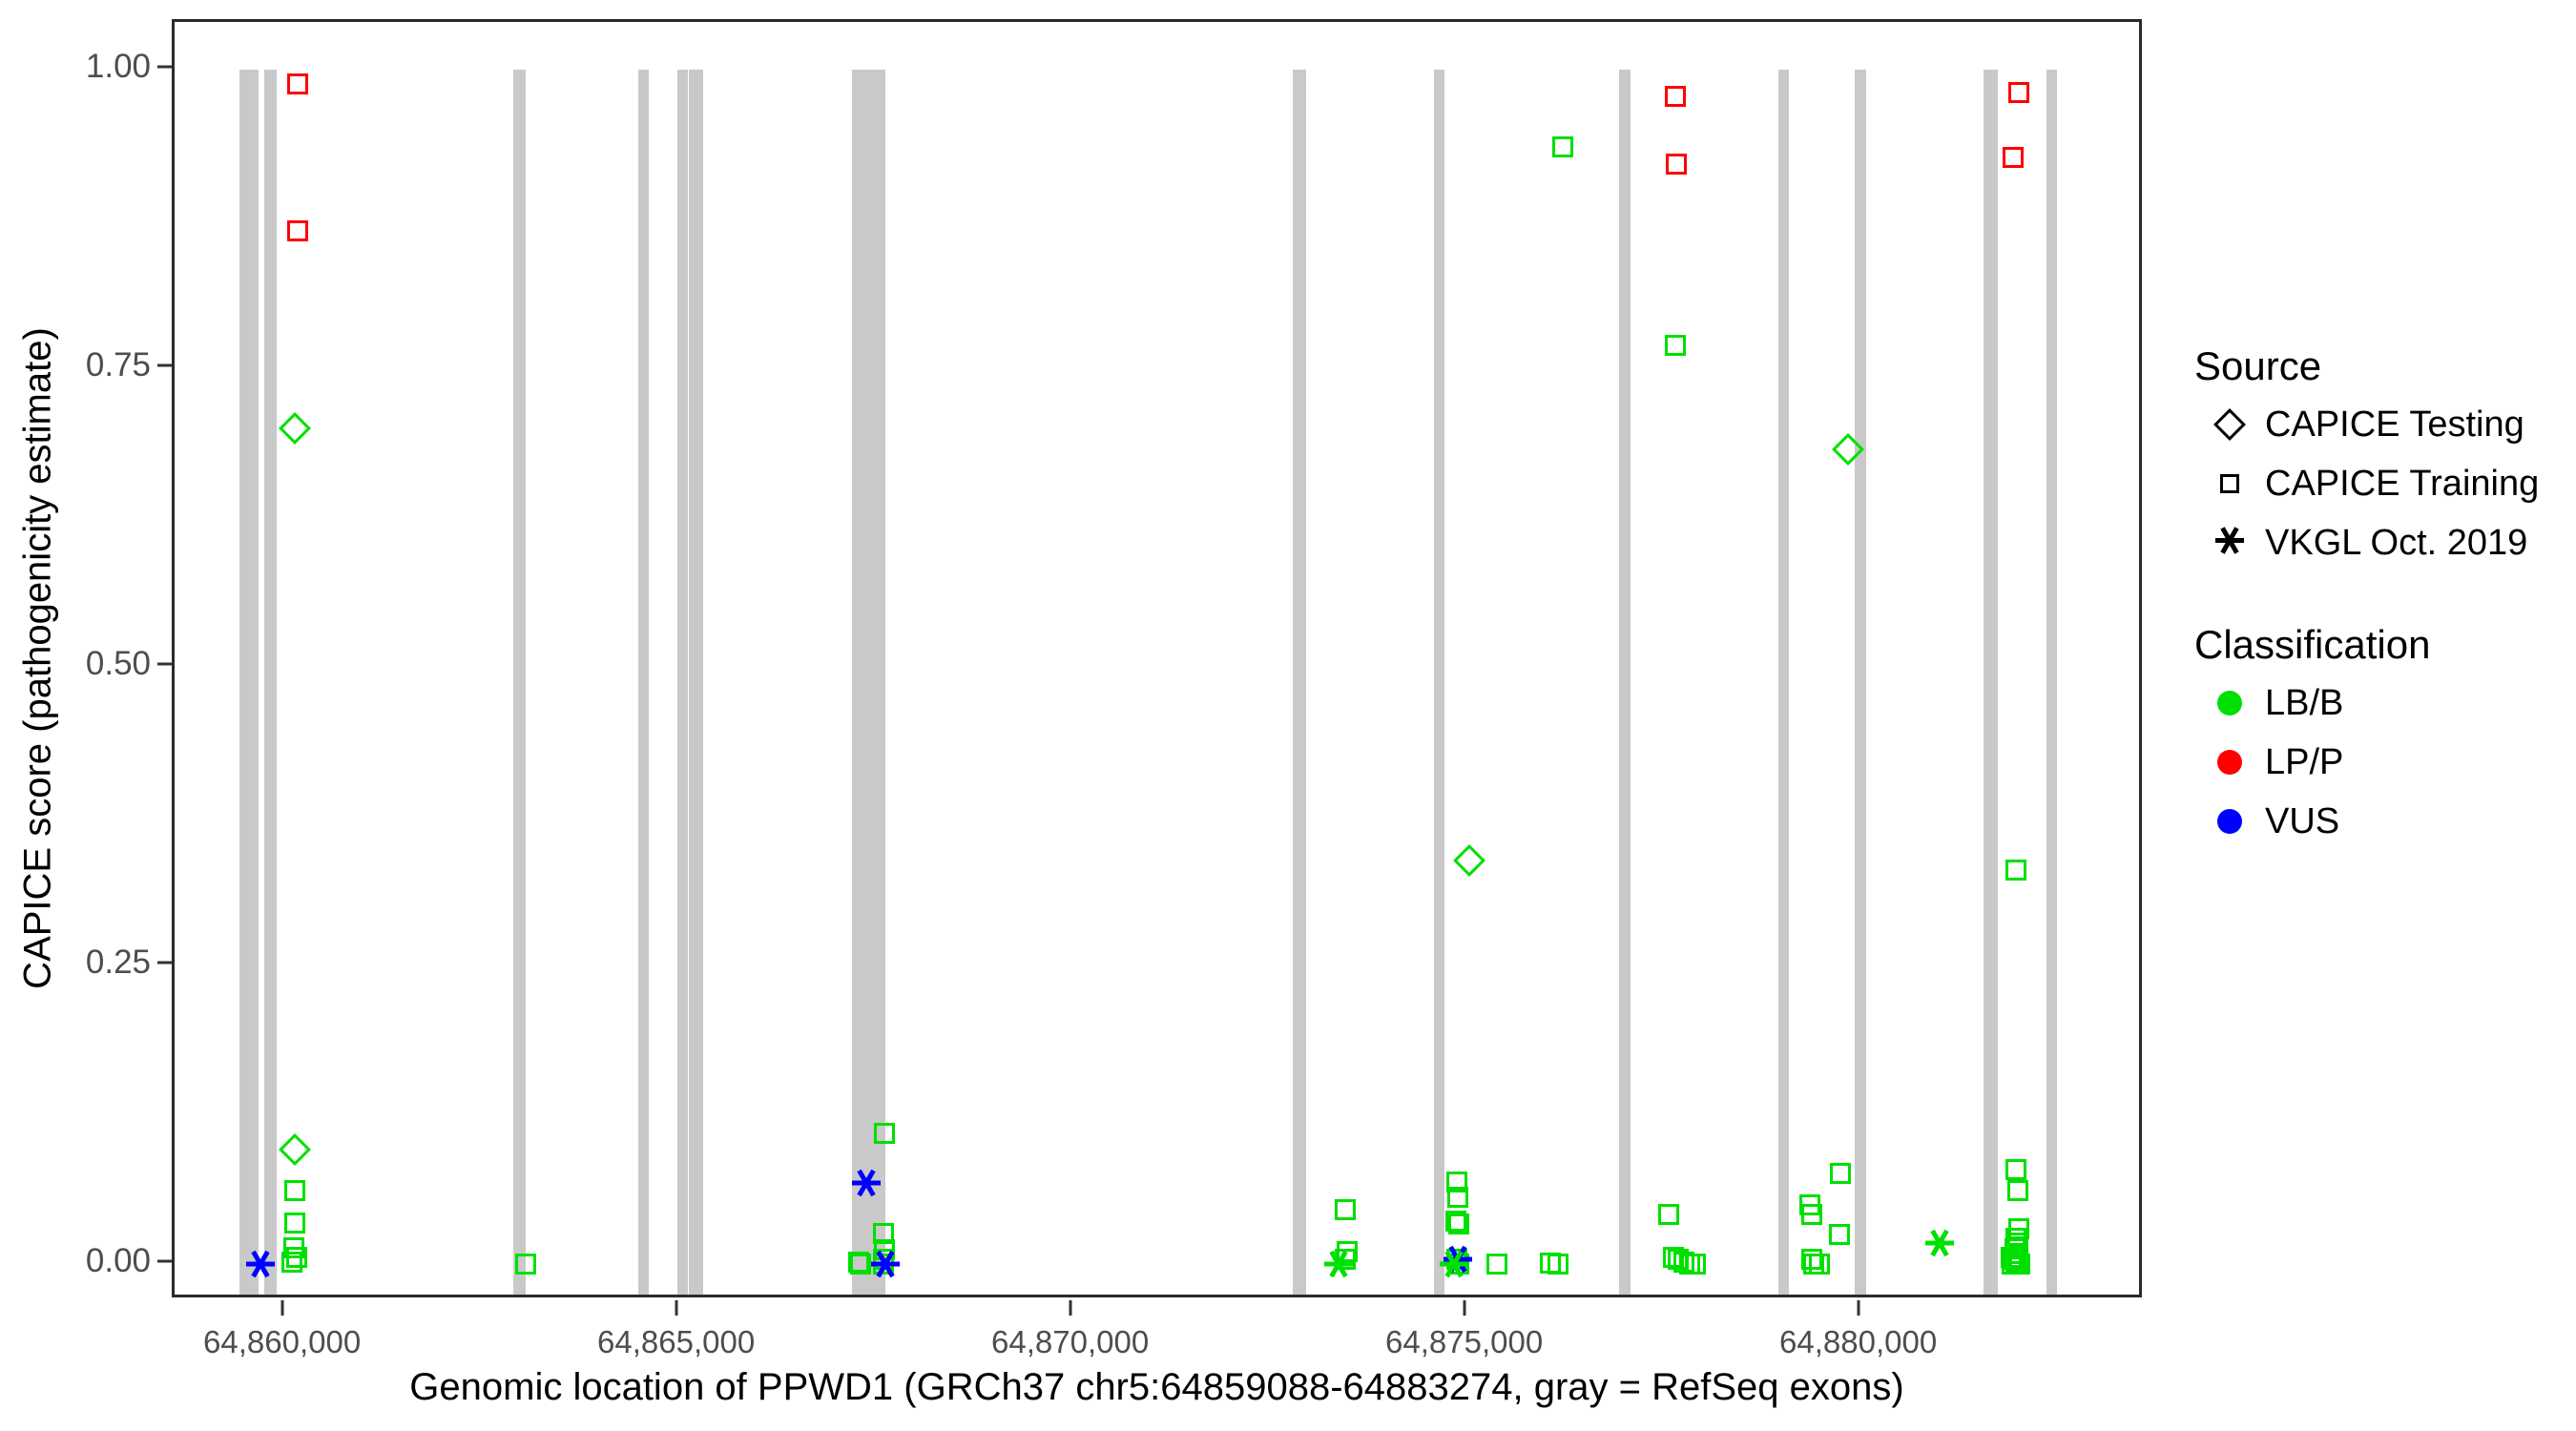  What do you see at coordinates (1464, 1341) in the screenshot?
I see `x-axis-tick-label: 64,875,000` at bounding box center [1464, 1341].